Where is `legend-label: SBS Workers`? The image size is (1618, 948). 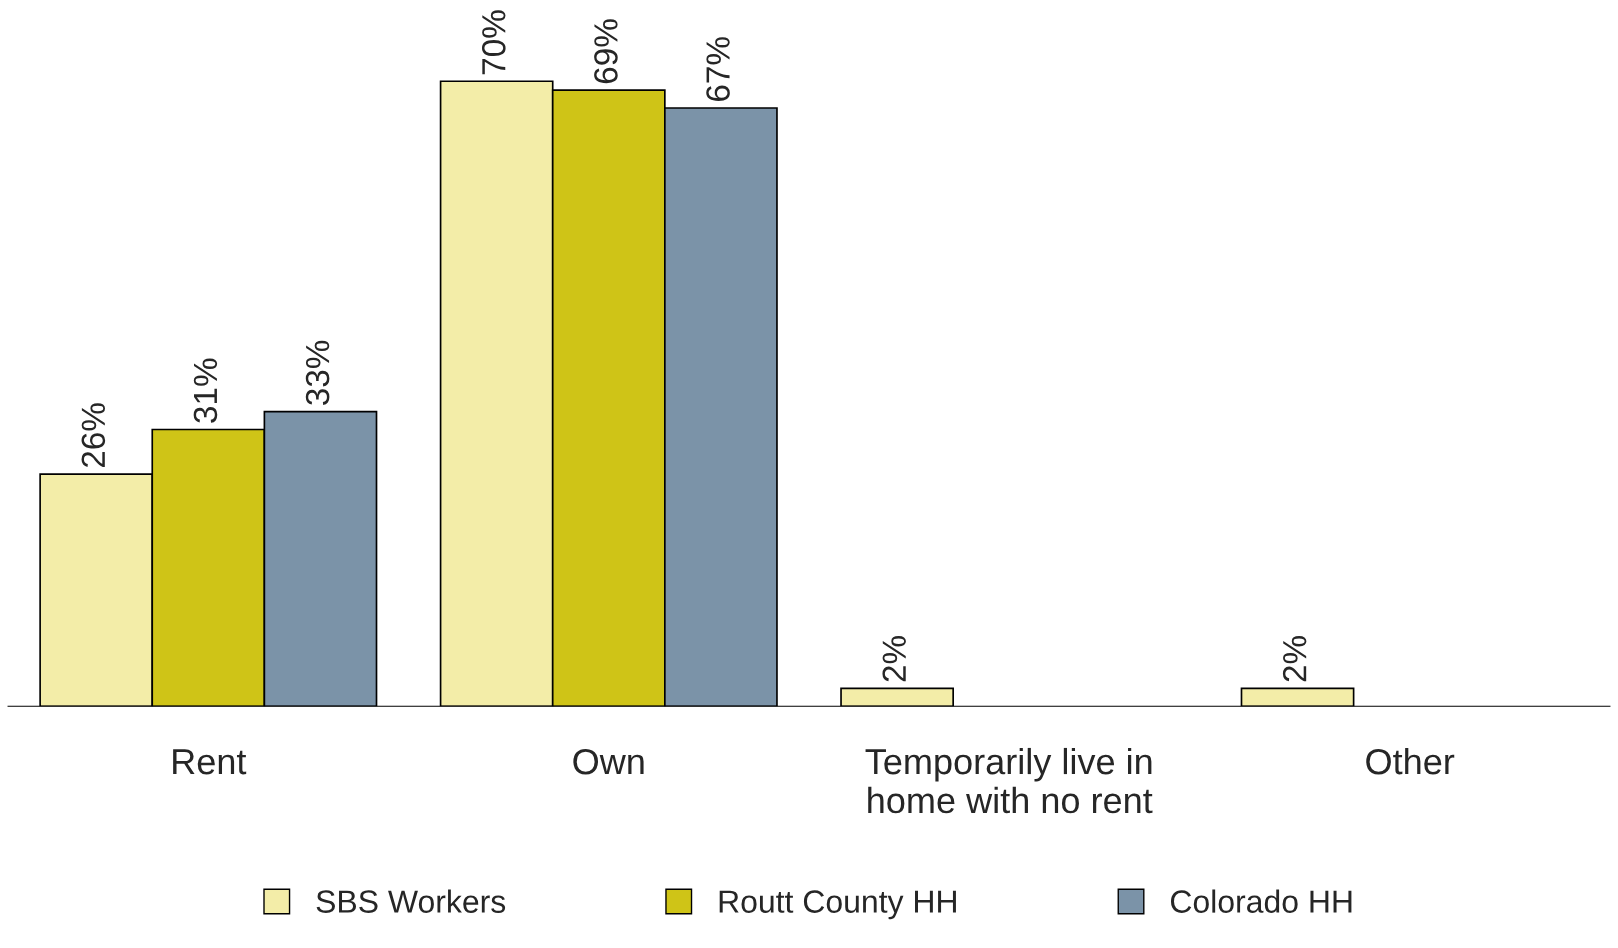
legend-label: SBS Workers is located at coordinates (411, 901).